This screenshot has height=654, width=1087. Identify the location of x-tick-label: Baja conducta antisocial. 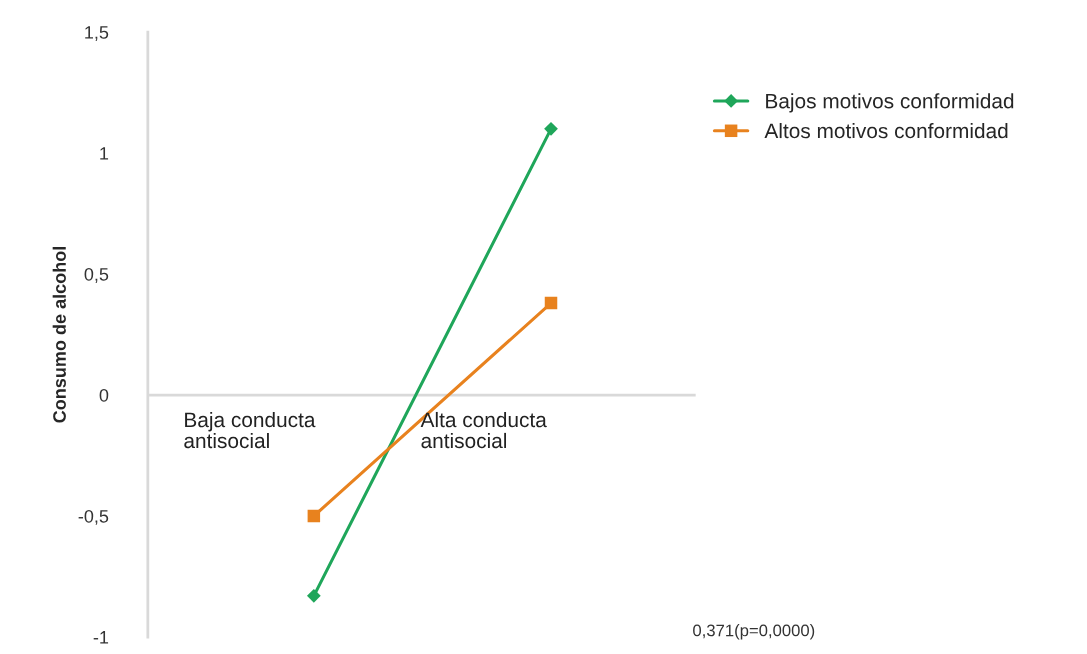
(250, 430).